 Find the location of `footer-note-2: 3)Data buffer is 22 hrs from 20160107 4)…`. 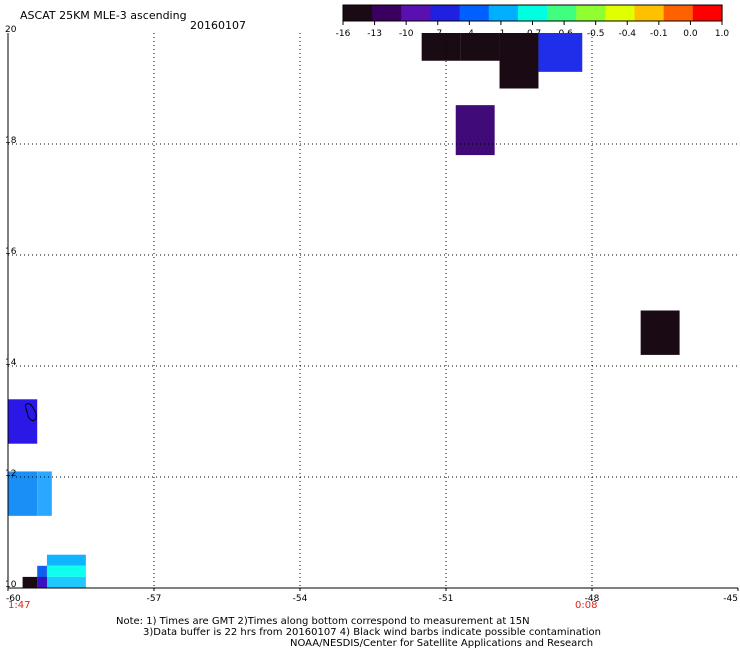

footer-note-2: 3)Data buffer is 22 hrs from 20160107 4)… is located at coordinates (372, 632).